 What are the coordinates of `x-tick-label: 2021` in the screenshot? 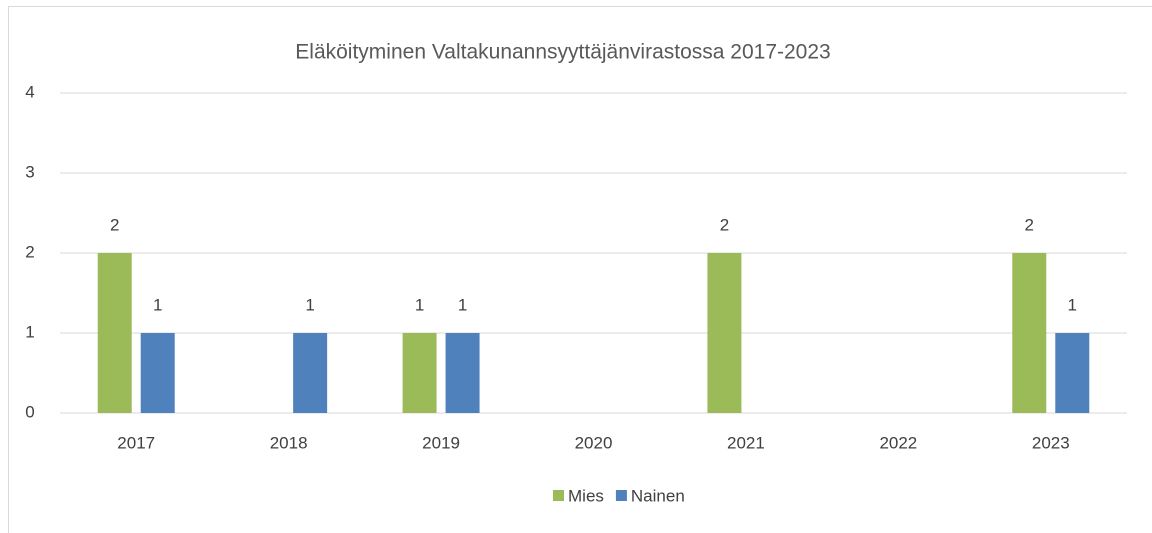 It's located at (746, 442).